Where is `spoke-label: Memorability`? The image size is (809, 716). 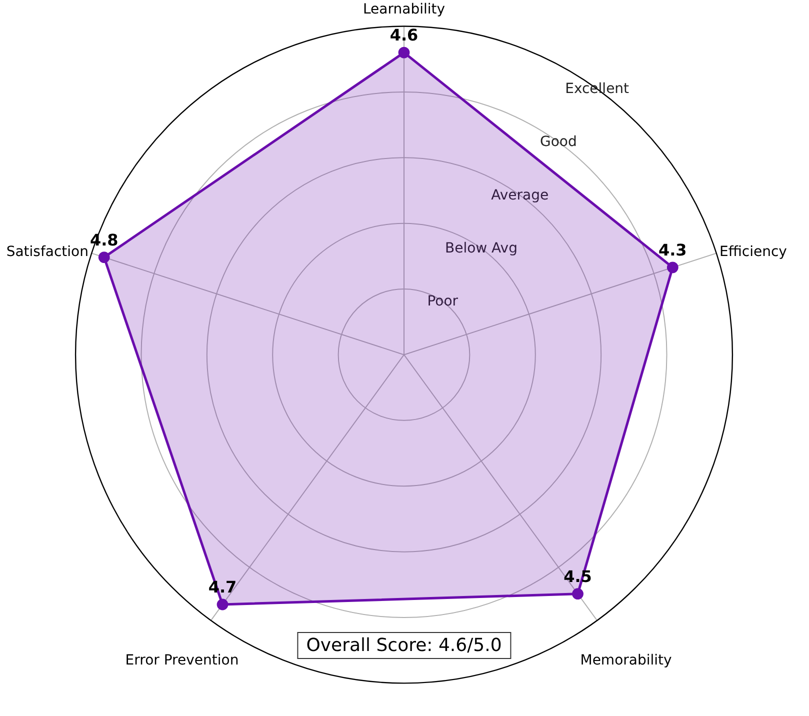 spoke-label: Memorability is located at coordinates (626, 660).